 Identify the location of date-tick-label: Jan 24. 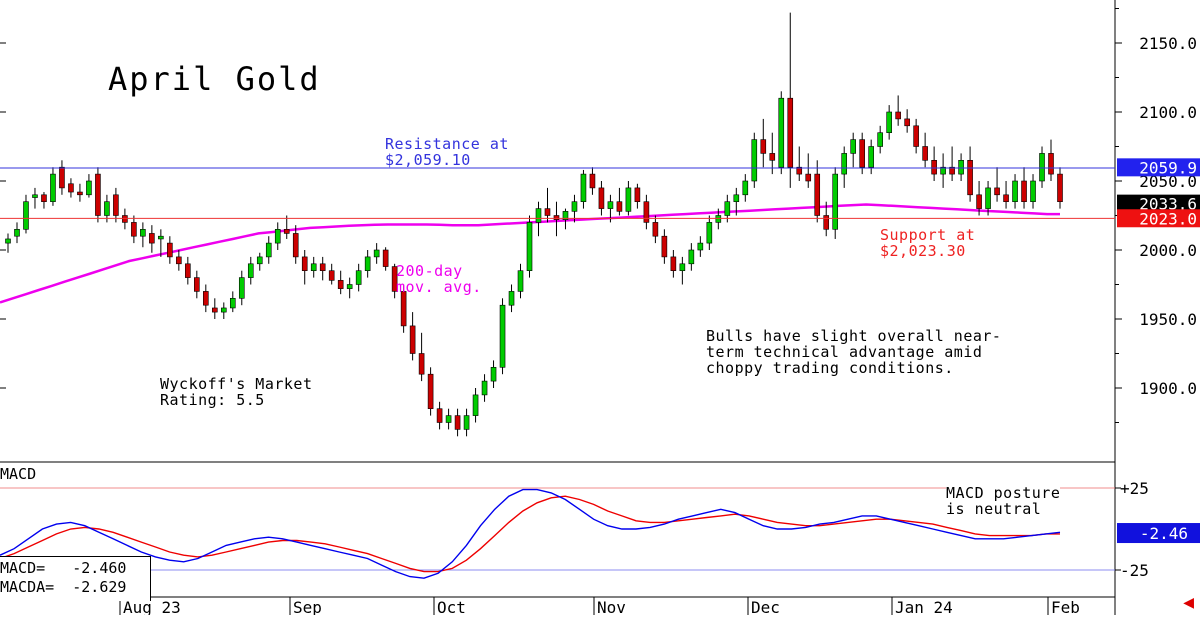
(924, 606).